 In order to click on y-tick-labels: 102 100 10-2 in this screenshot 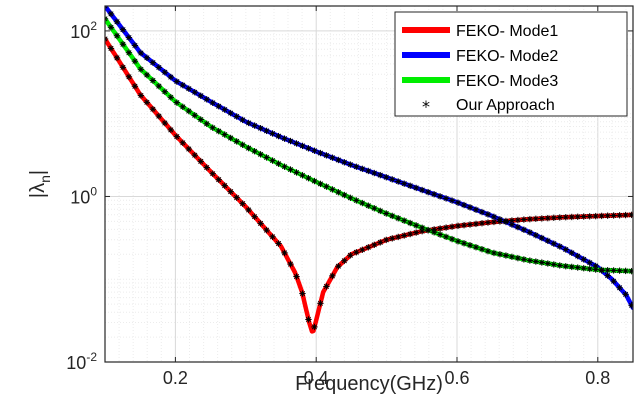, I will do `click(81, 196)`.